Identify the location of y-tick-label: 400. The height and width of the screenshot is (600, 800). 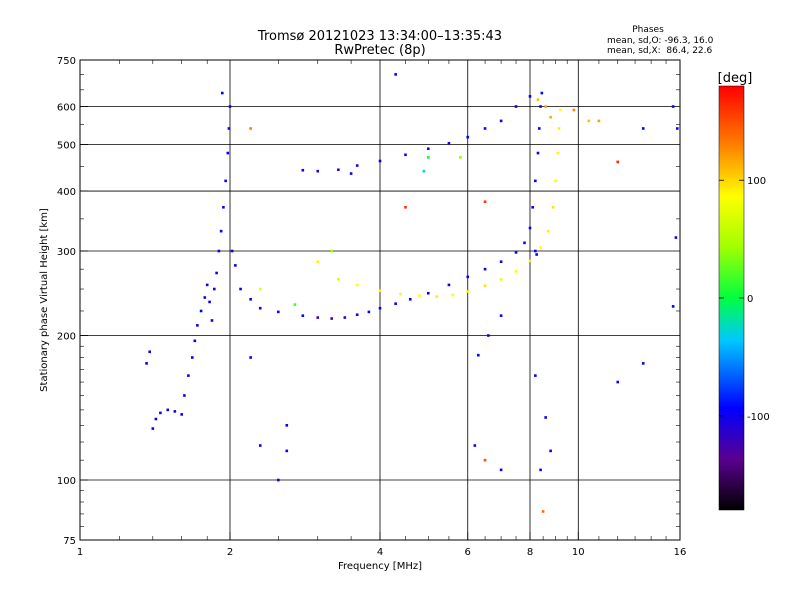
(66, 192).